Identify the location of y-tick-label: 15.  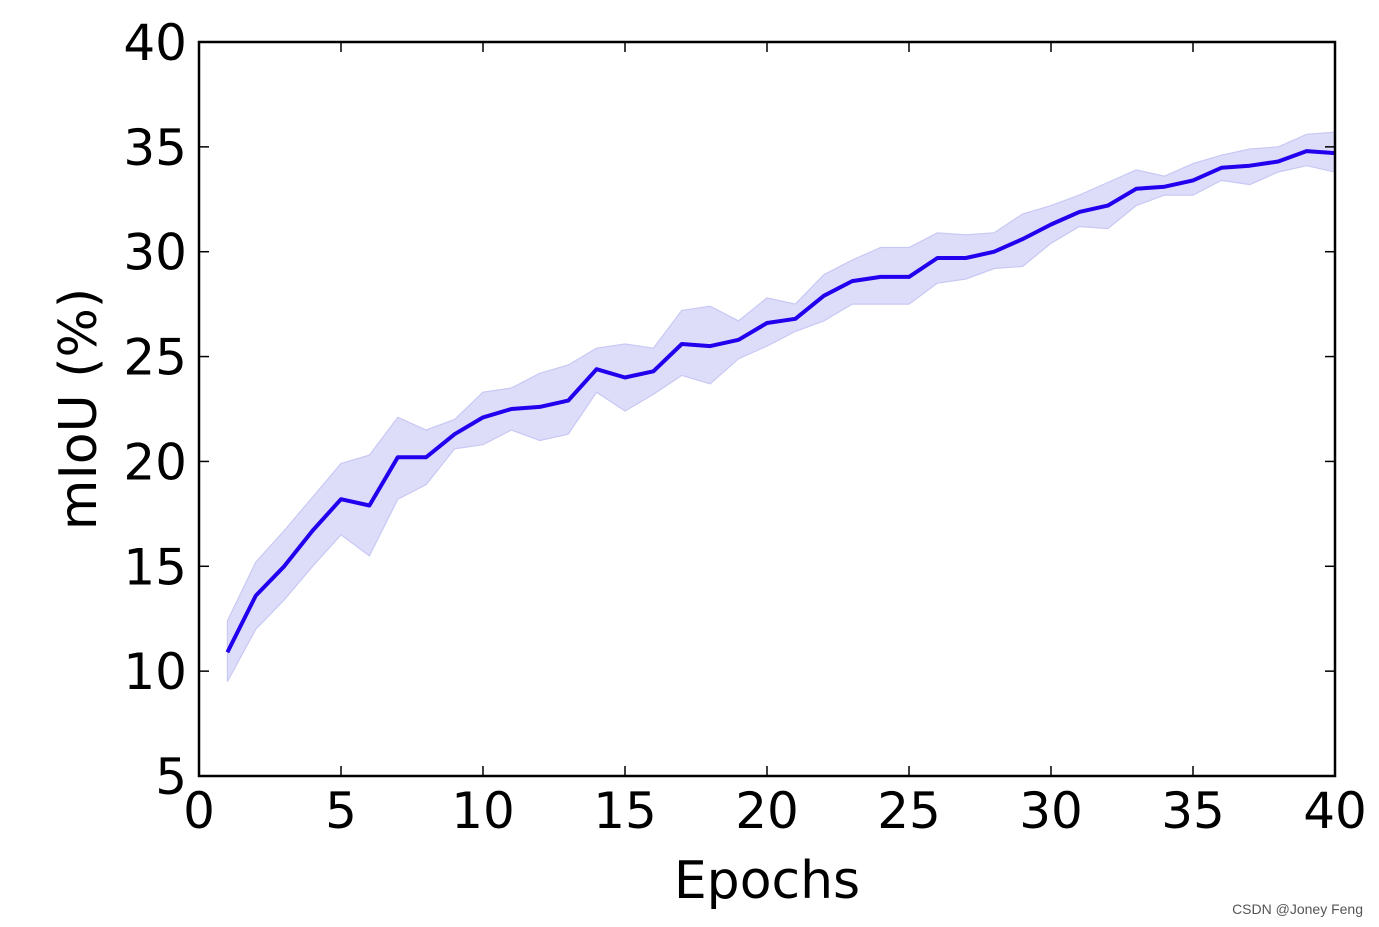
(155, 567).